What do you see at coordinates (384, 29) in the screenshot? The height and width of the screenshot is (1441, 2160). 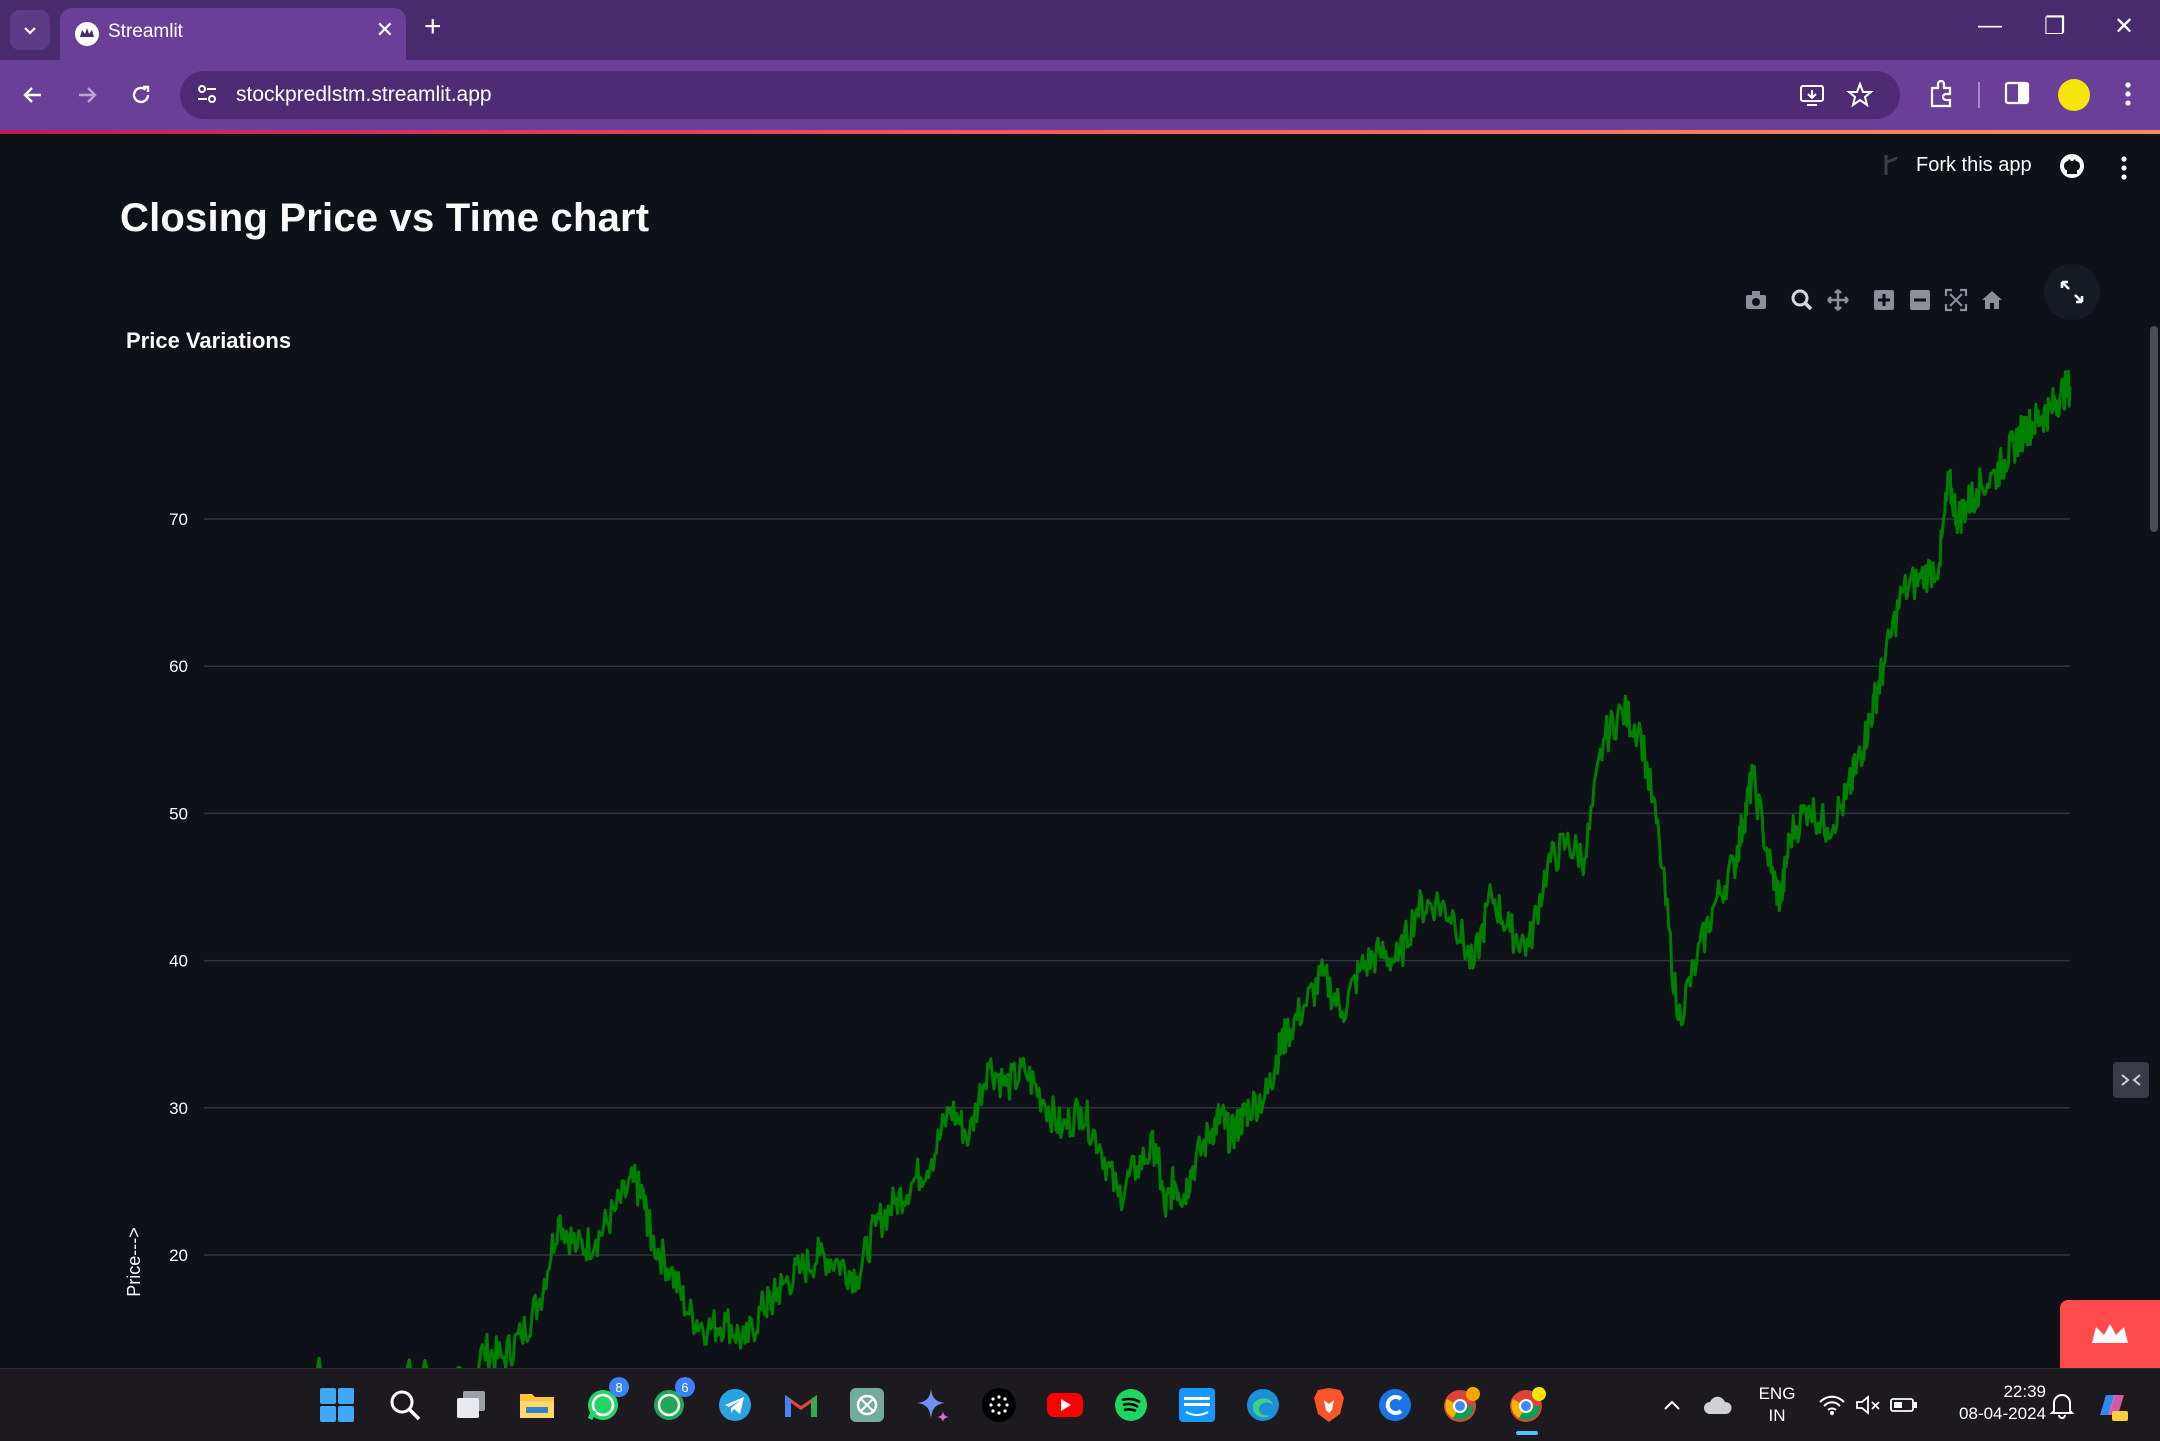 I see `tab-close-icon: ✕` at bounding box center [384, 29].